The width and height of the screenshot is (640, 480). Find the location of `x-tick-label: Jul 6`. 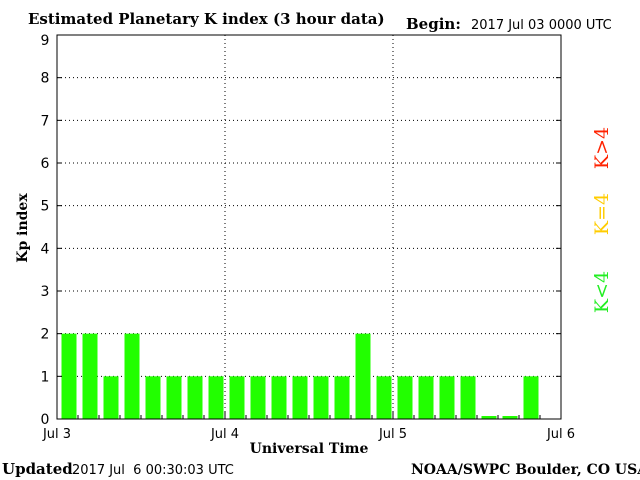

x-tick-label: Jul 6 is located at coordinates (560, 434).